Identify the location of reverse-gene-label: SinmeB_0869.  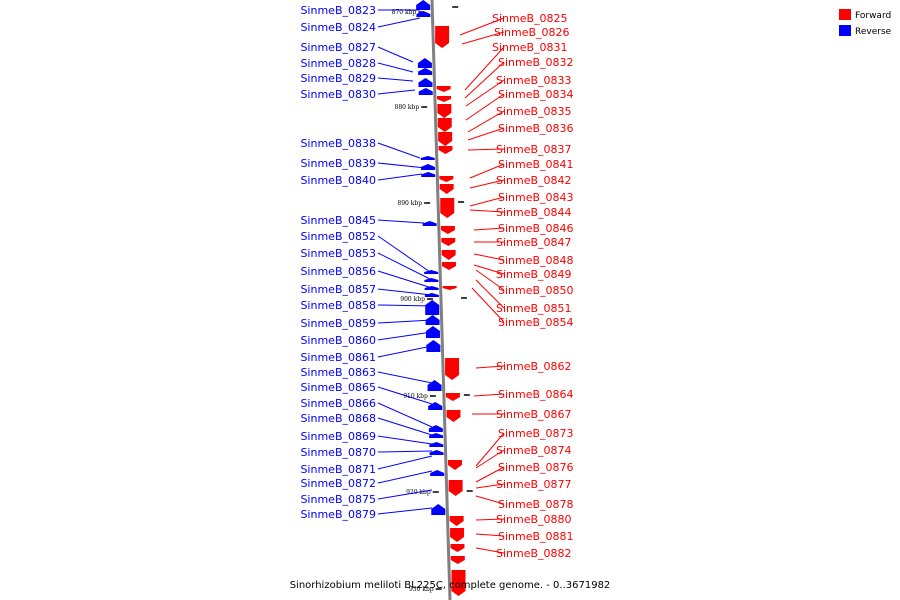
(338, 436).